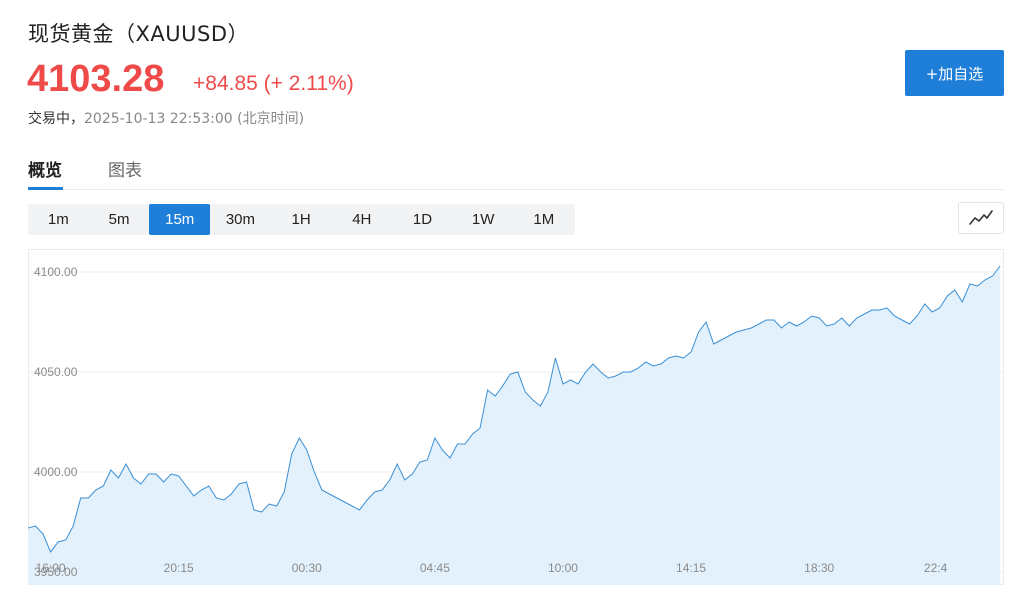 The height and width of the screenshot is (595, 1024). I want to click on market-status: 交易中，2025-10-13 22:53:00 (北京时间), so click(166, 118).